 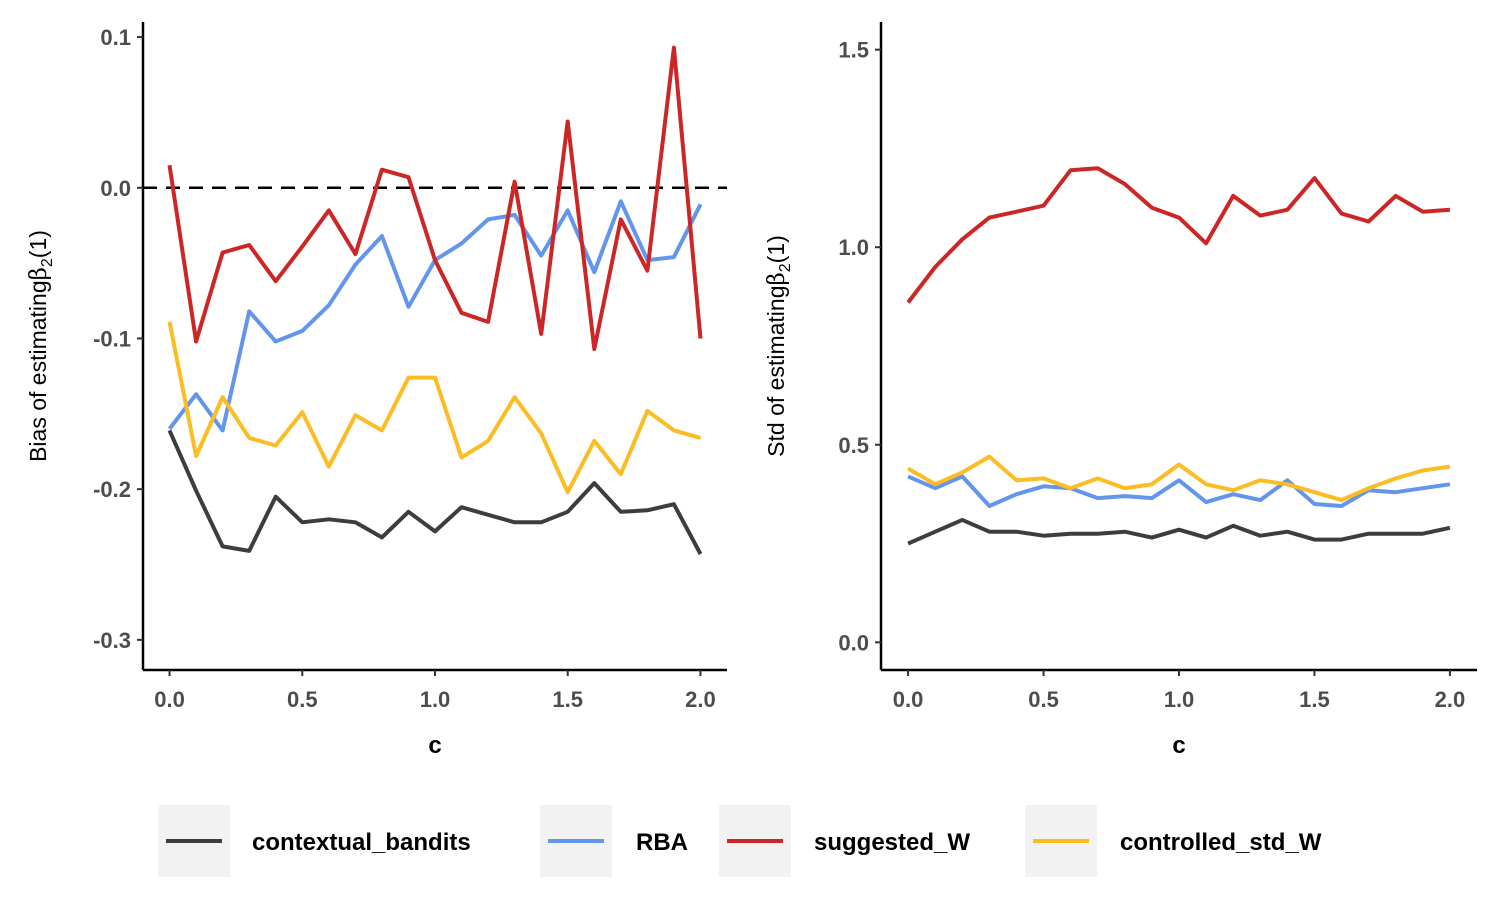 I want to click on legend-item-contextual-bandits: contextual_bandits, so click(x=314, y=841).